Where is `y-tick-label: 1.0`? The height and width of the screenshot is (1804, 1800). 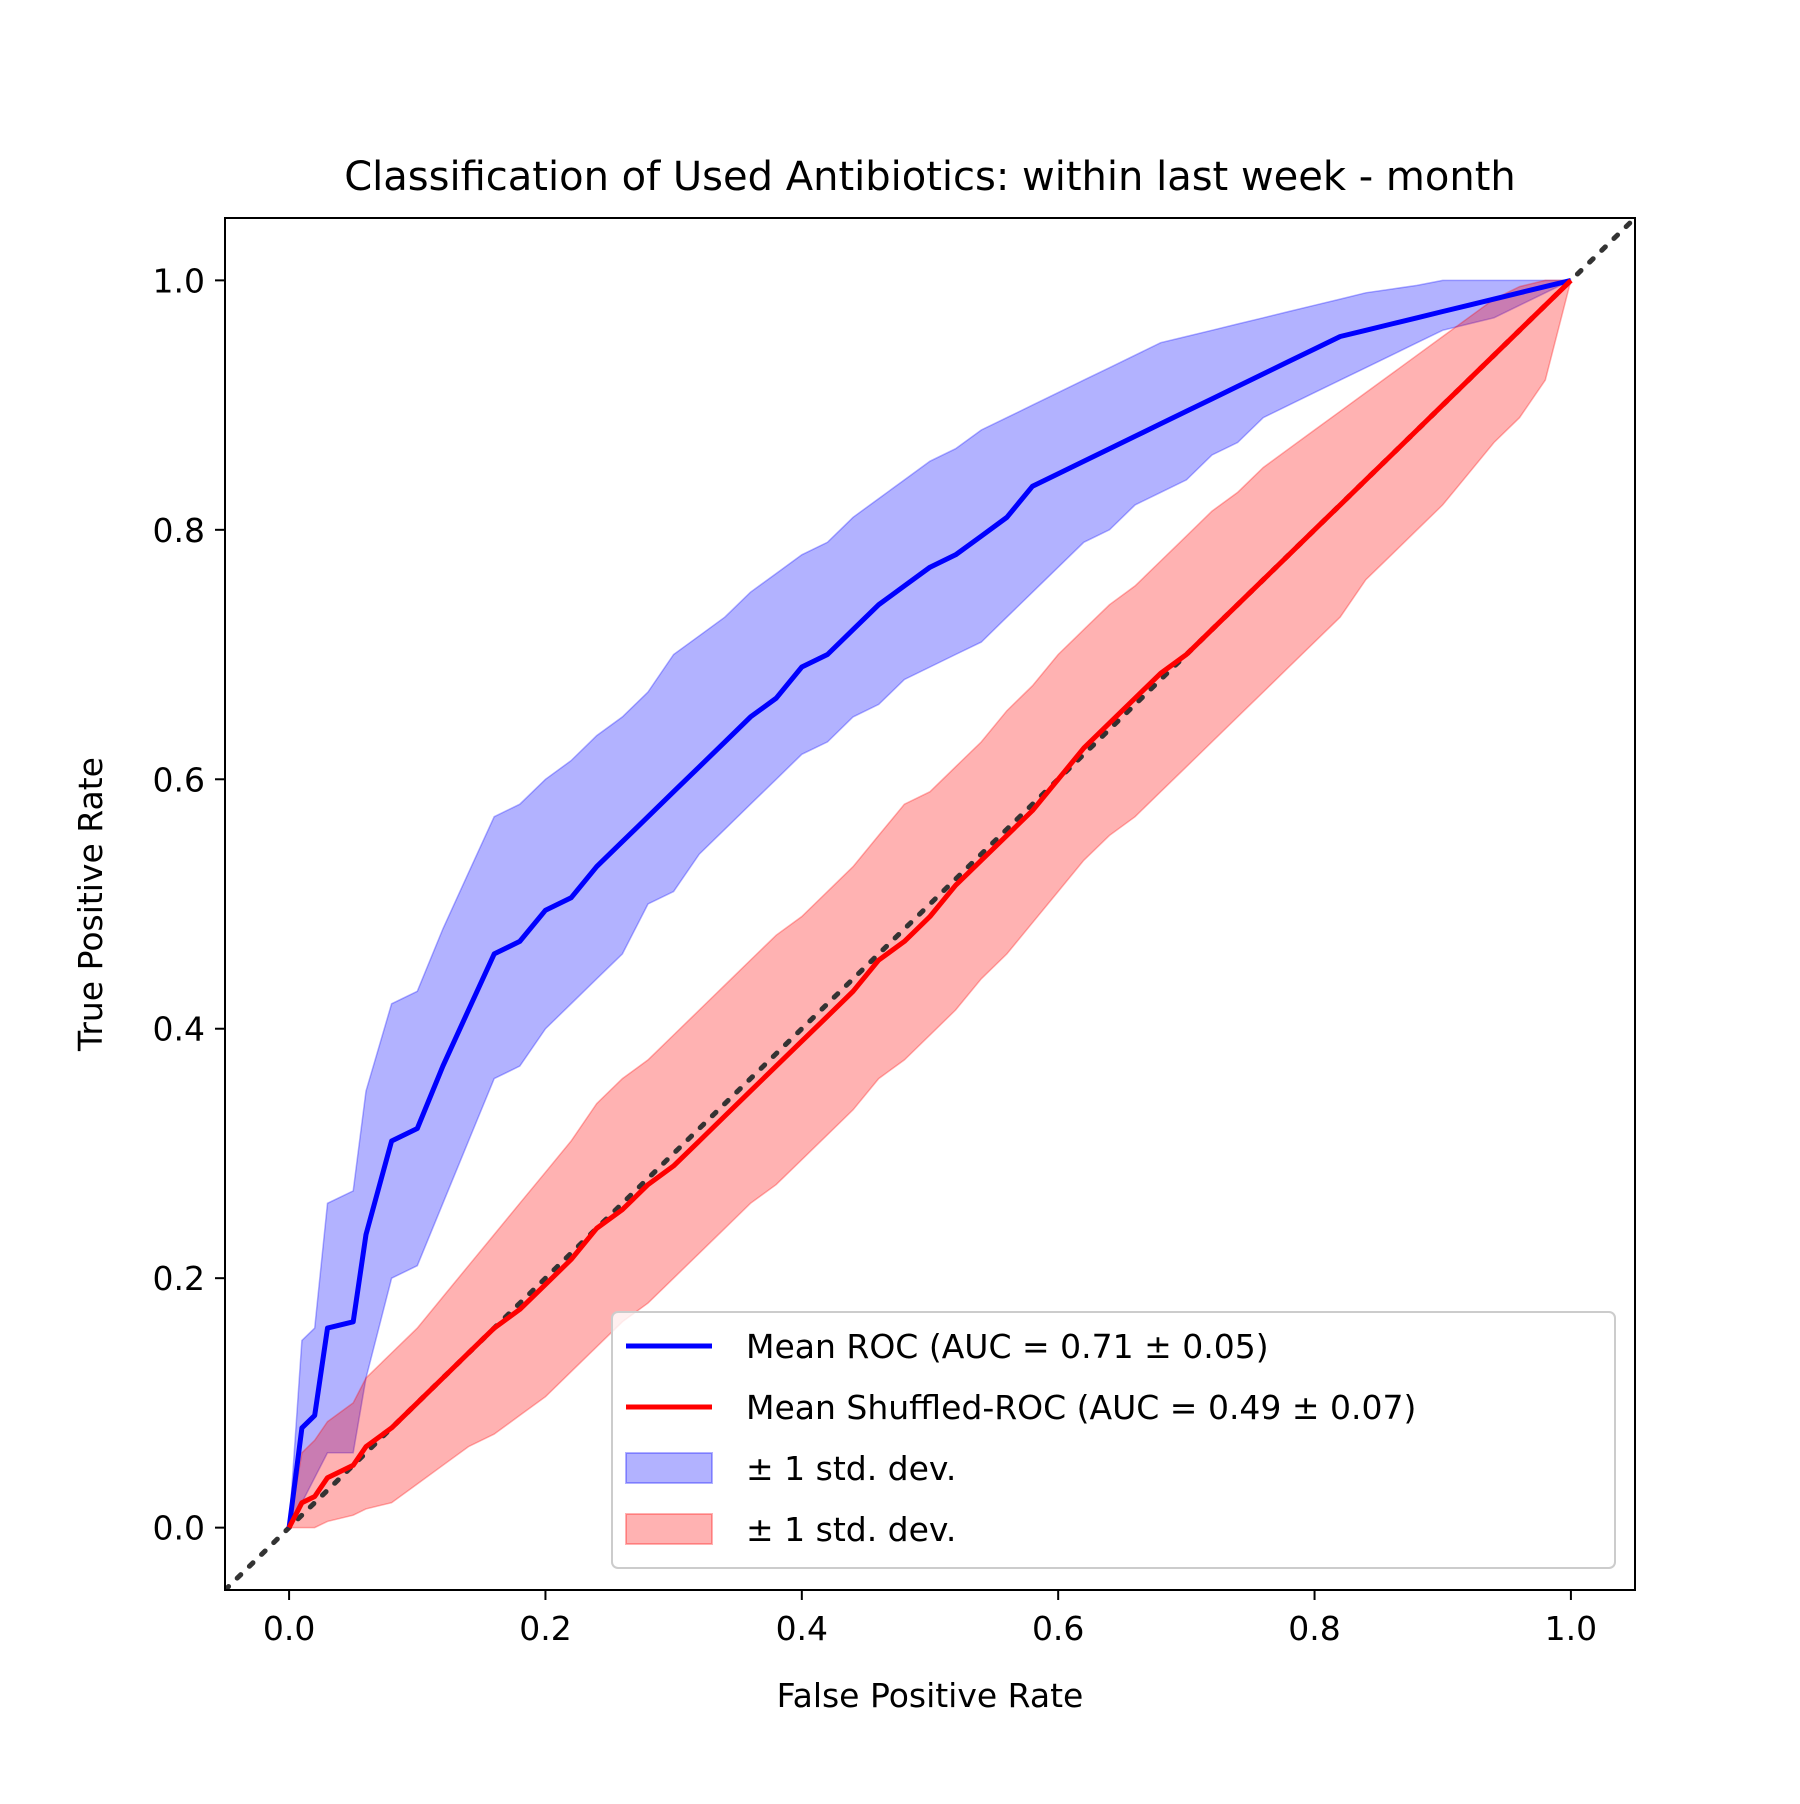 y-tick-label: 1.0 is located at coordinates (179, 280).